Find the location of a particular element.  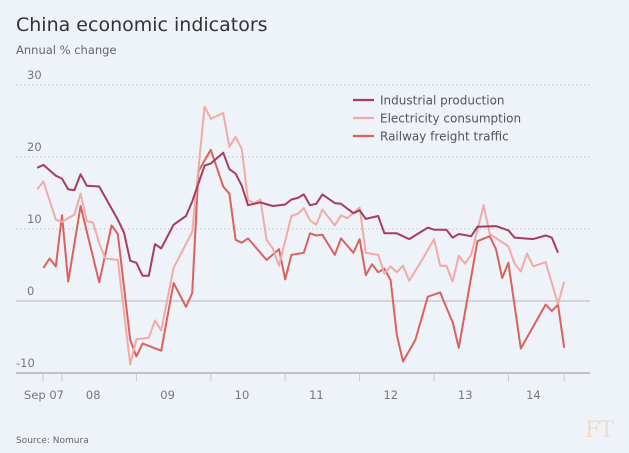

y-tick-label: 30 is located at coordinates (34, 75).